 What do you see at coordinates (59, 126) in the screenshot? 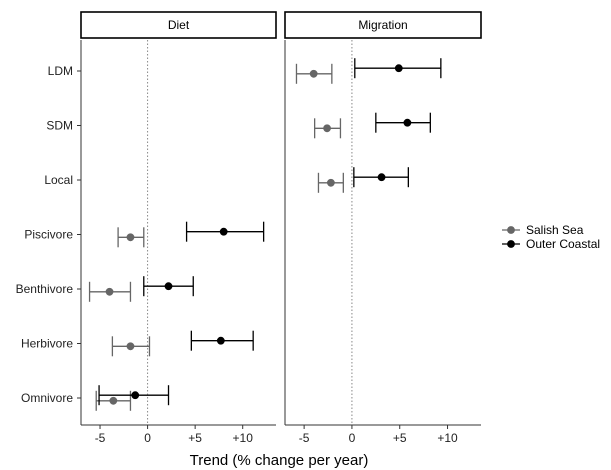
I see `y-tick-label: SDM` at bounding box center [59, 126].